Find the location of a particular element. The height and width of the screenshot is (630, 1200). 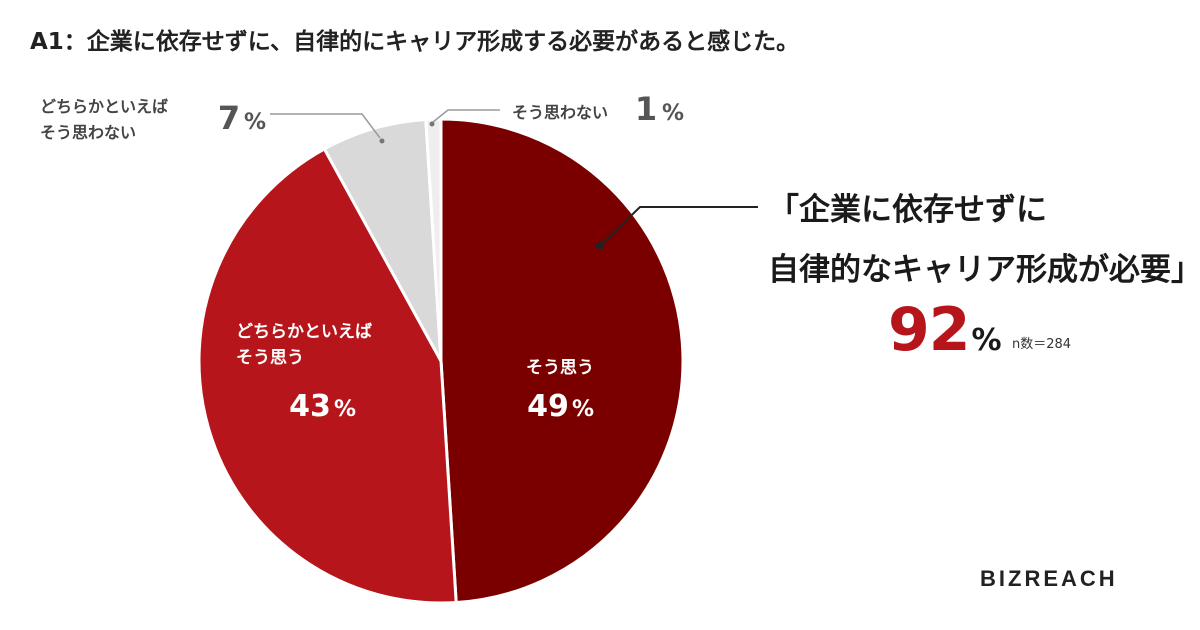

bizreach-logo: BIZREACH is located at coordinates (1049, 578).